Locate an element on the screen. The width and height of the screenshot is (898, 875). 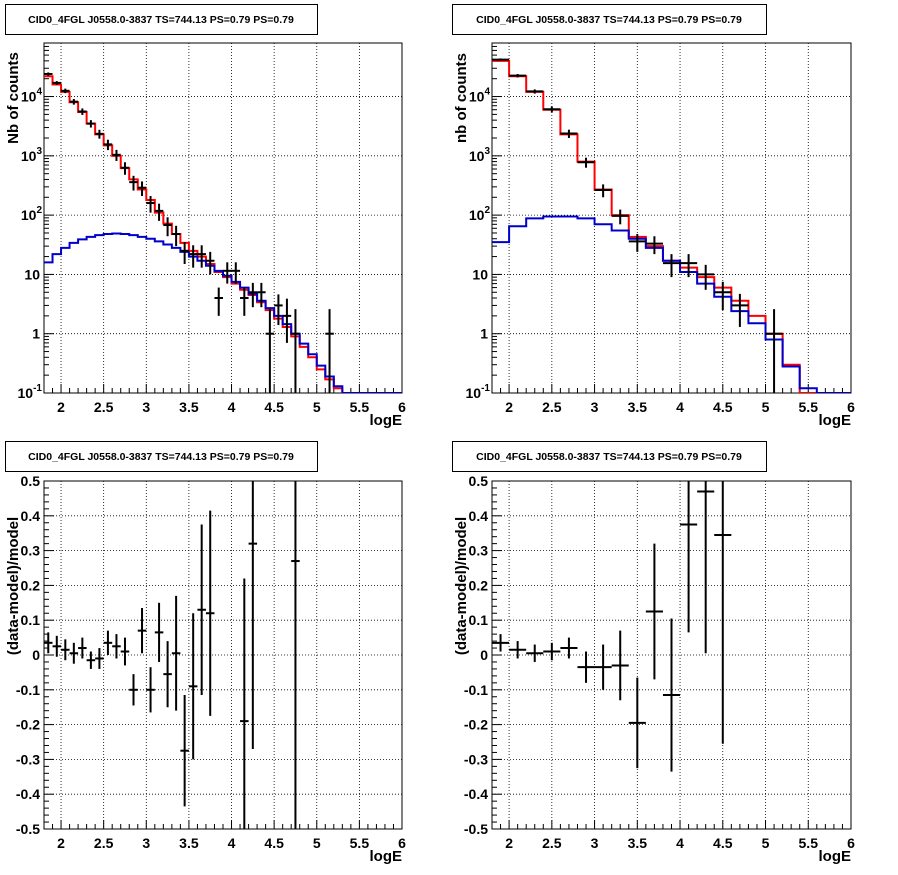
y-tick-label: 0.4 is located at coordinates (479, 516).